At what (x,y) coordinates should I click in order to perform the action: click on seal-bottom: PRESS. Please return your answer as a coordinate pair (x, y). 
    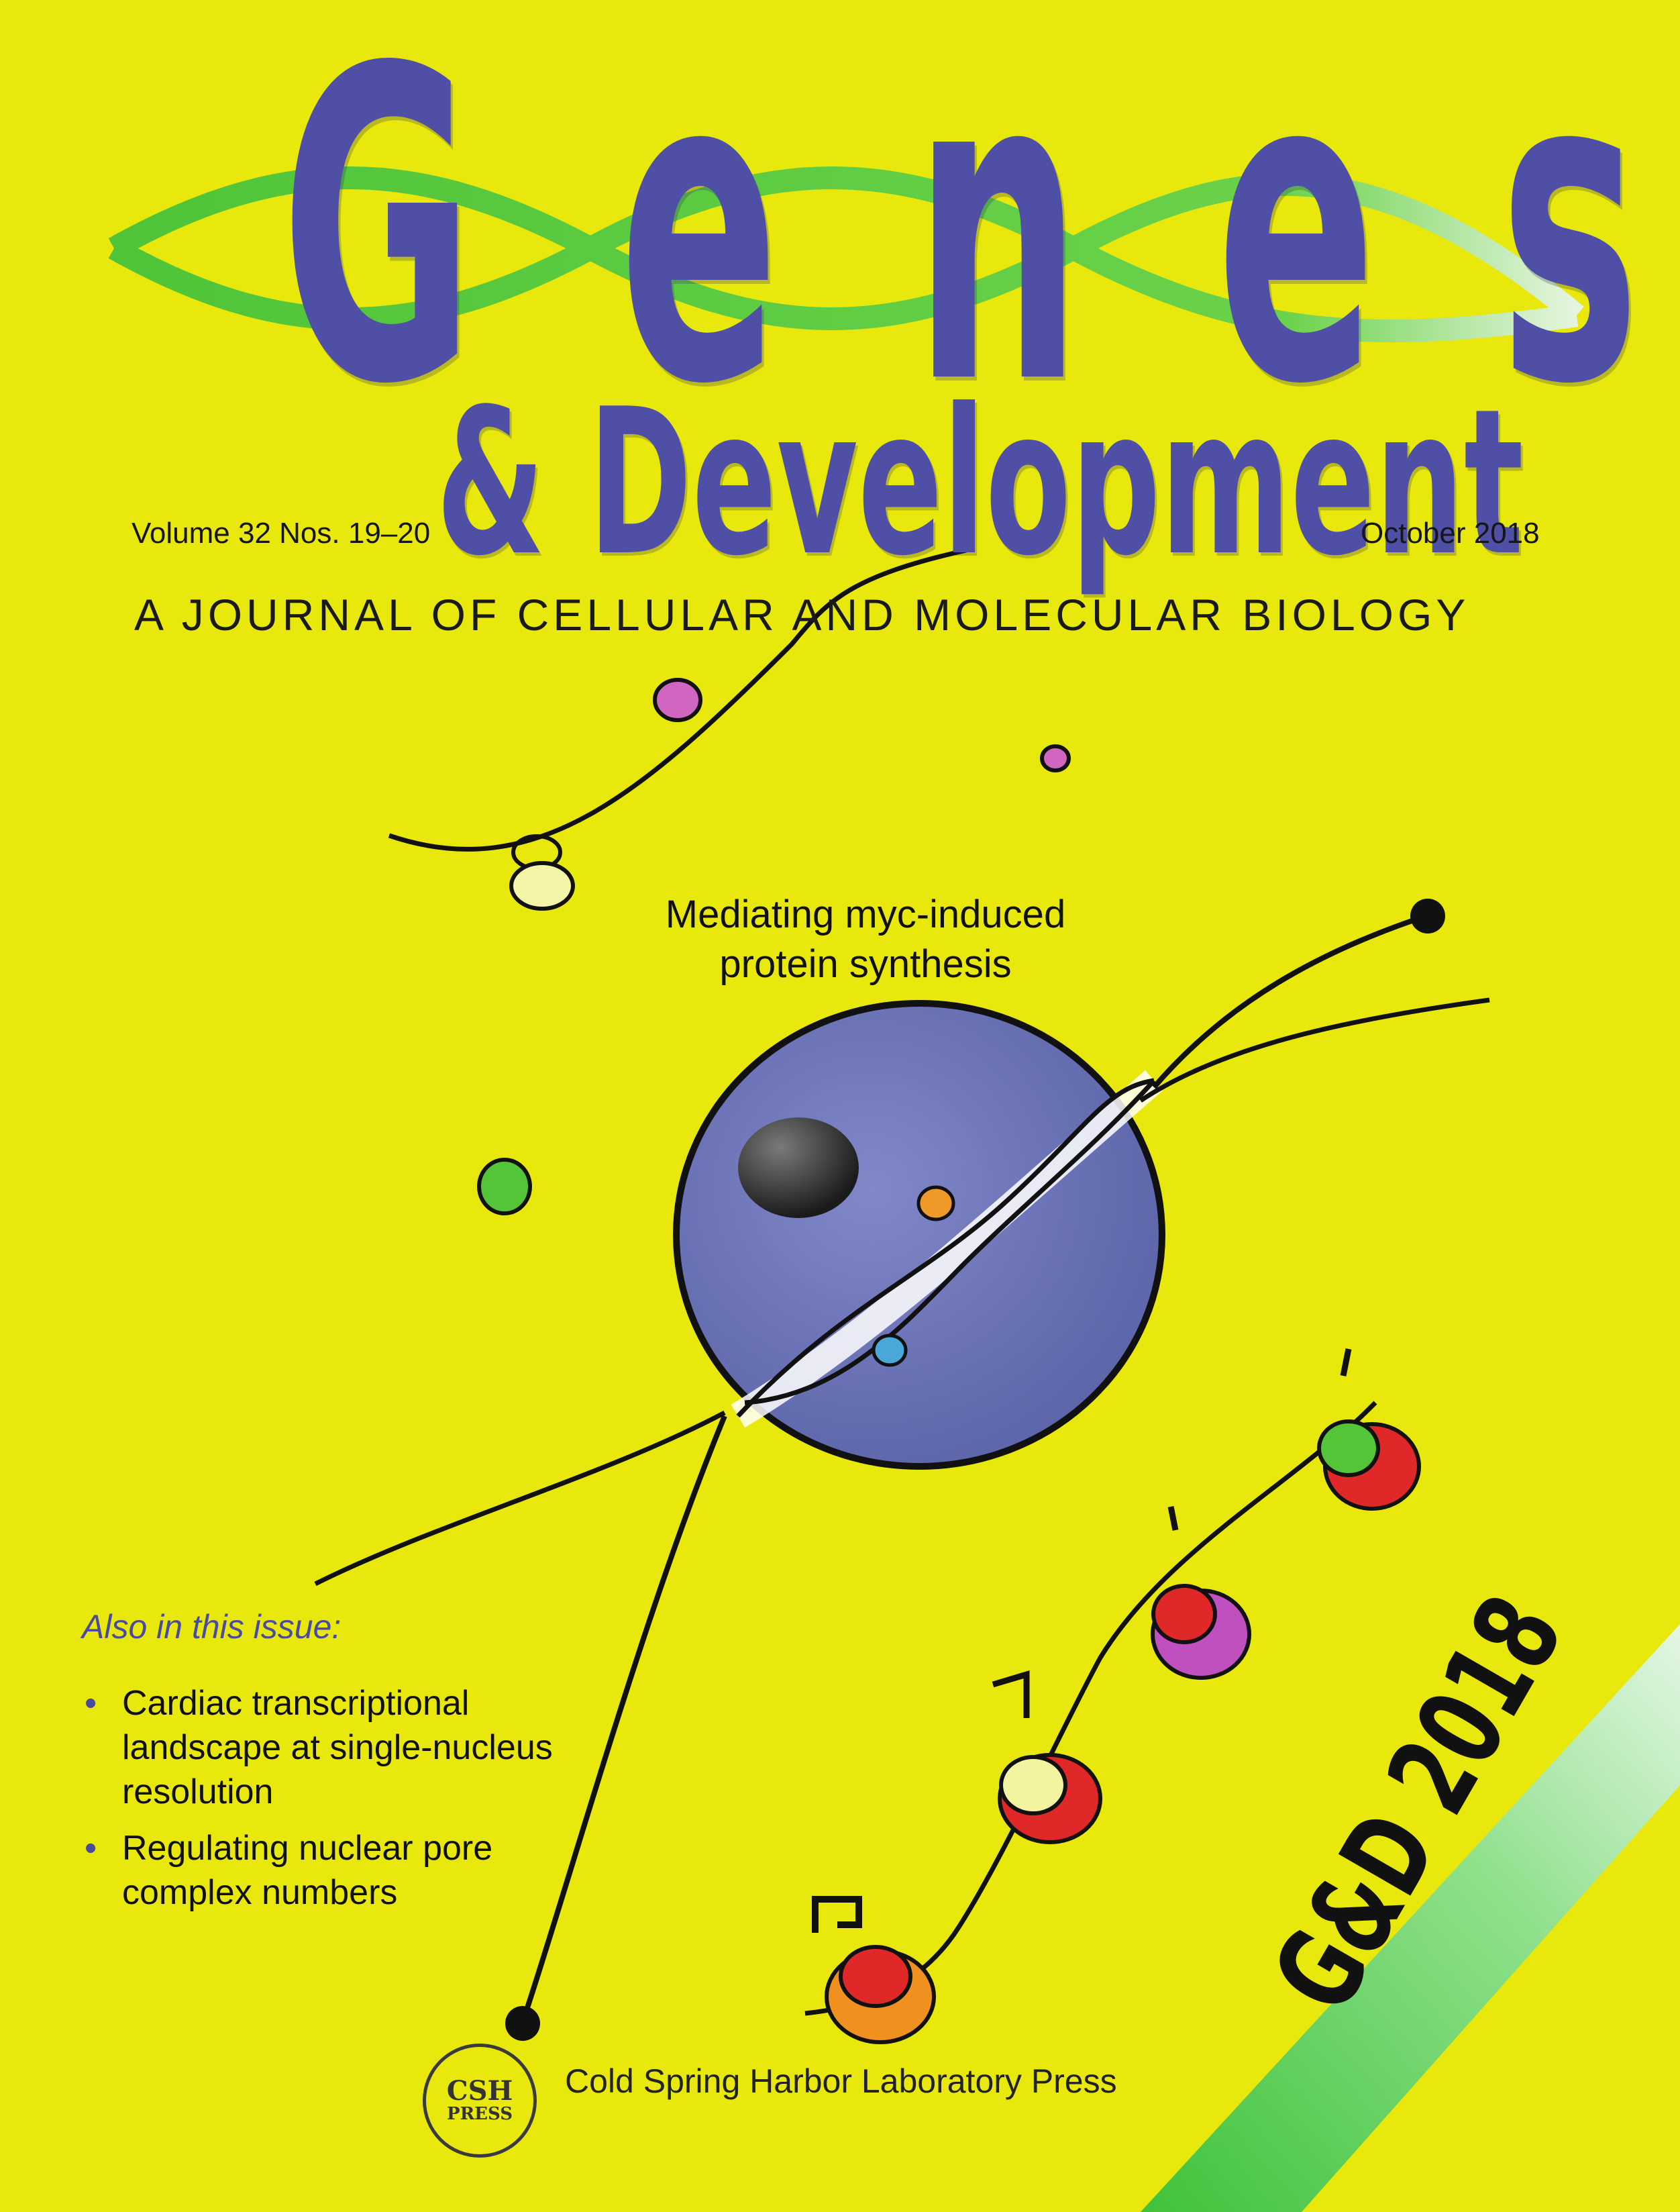
    Looking at the image, I should click on (480, 2114).